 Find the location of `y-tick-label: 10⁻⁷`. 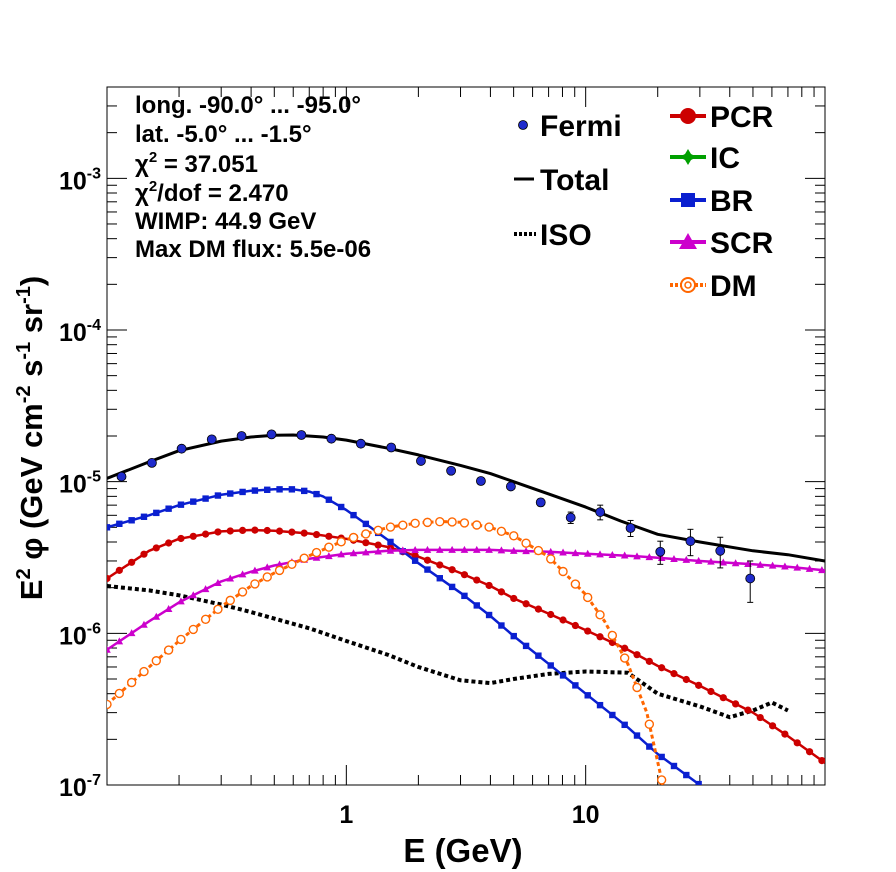

y-tick-label: 10⁻⁷ is located at coordinates (80, 787).